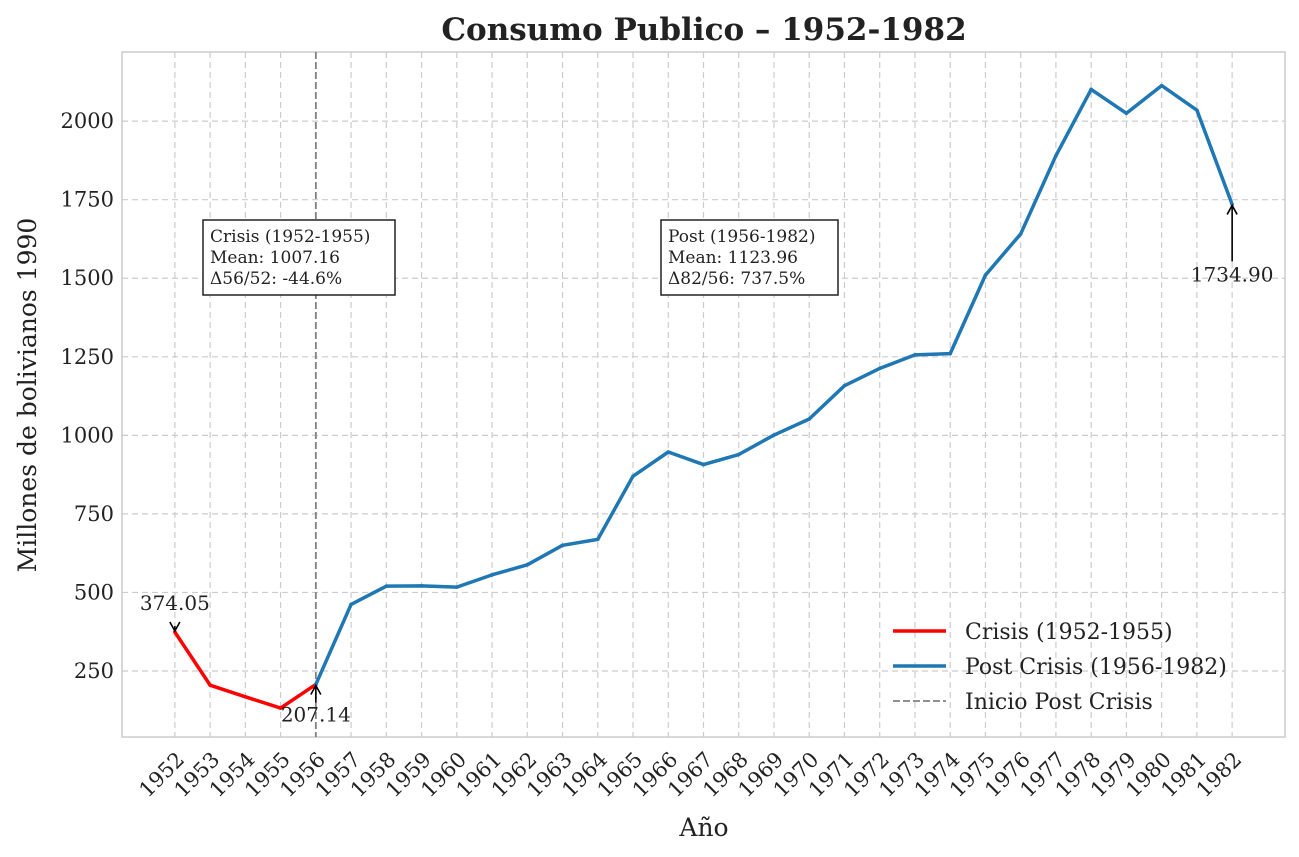  I want to click on chart-title: Consumo Publico – 1952-1982, so click(703, 30).